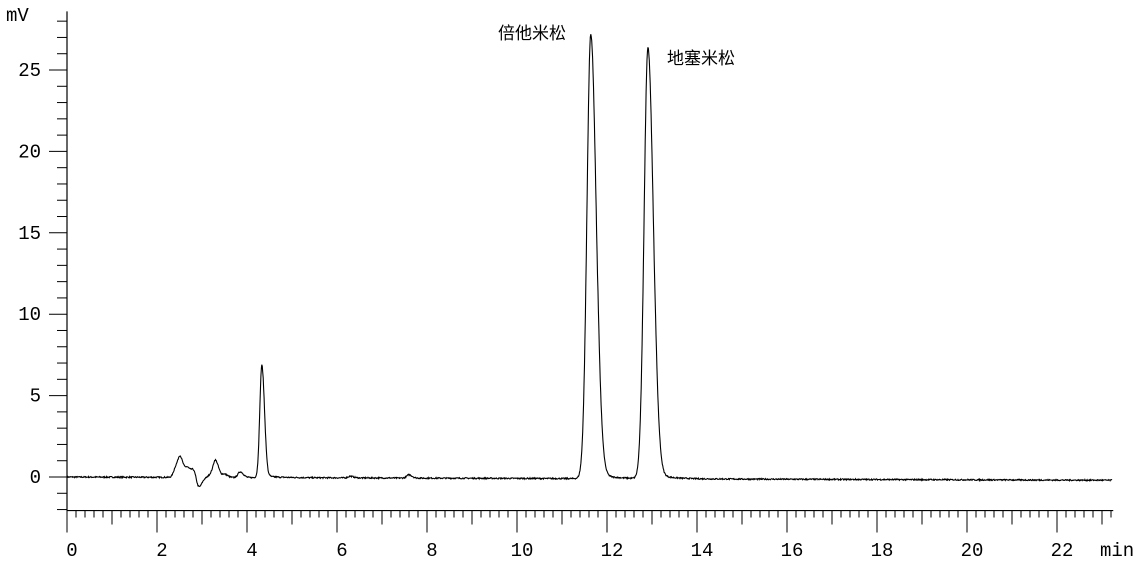 This screenshot has height=562, width=1145. Describe the element at coordinates (29, 315) in the screenshot. I see `y-tick-label: 10` at that location.